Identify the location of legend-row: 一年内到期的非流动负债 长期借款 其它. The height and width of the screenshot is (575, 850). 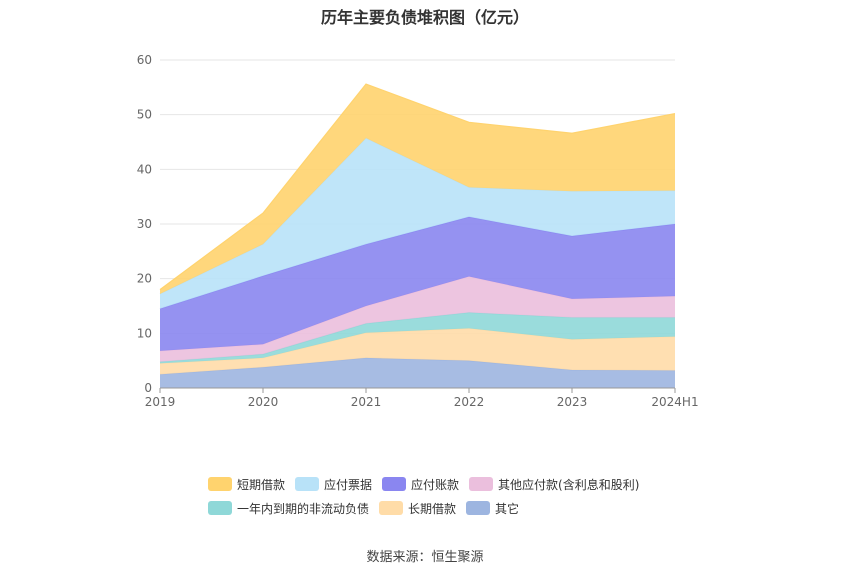
(438, 508).